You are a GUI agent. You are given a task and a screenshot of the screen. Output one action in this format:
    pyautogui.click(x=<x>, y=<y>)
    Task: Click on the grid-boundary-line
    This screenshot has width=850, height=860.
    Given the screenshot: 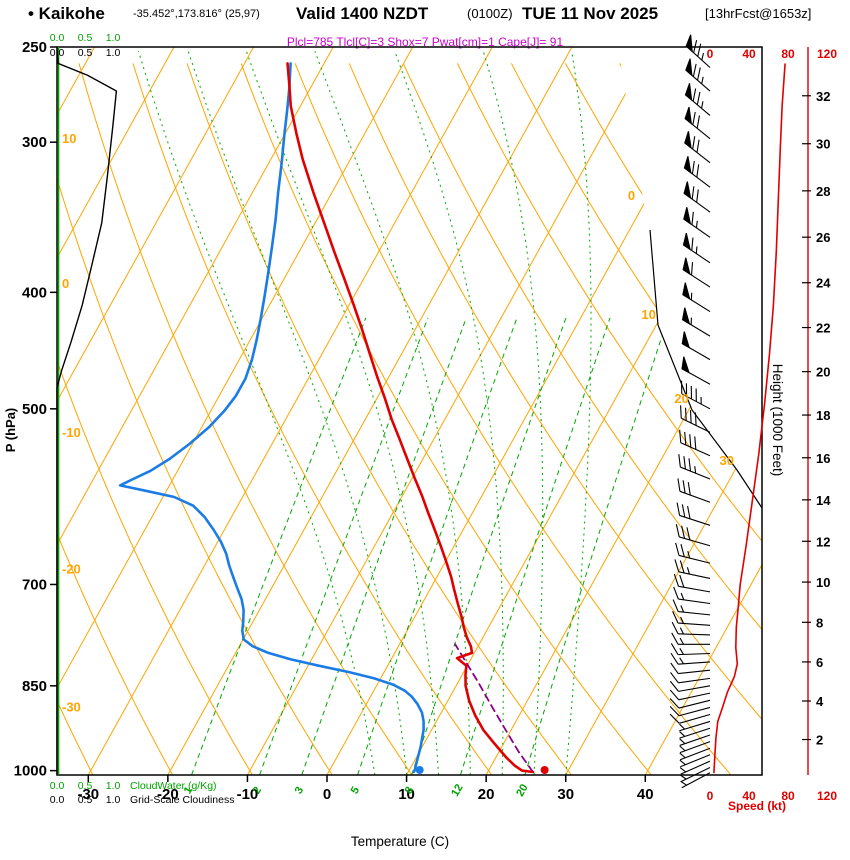 What is the action you would take?
    pyautogui.click(x=706, y=369)
    